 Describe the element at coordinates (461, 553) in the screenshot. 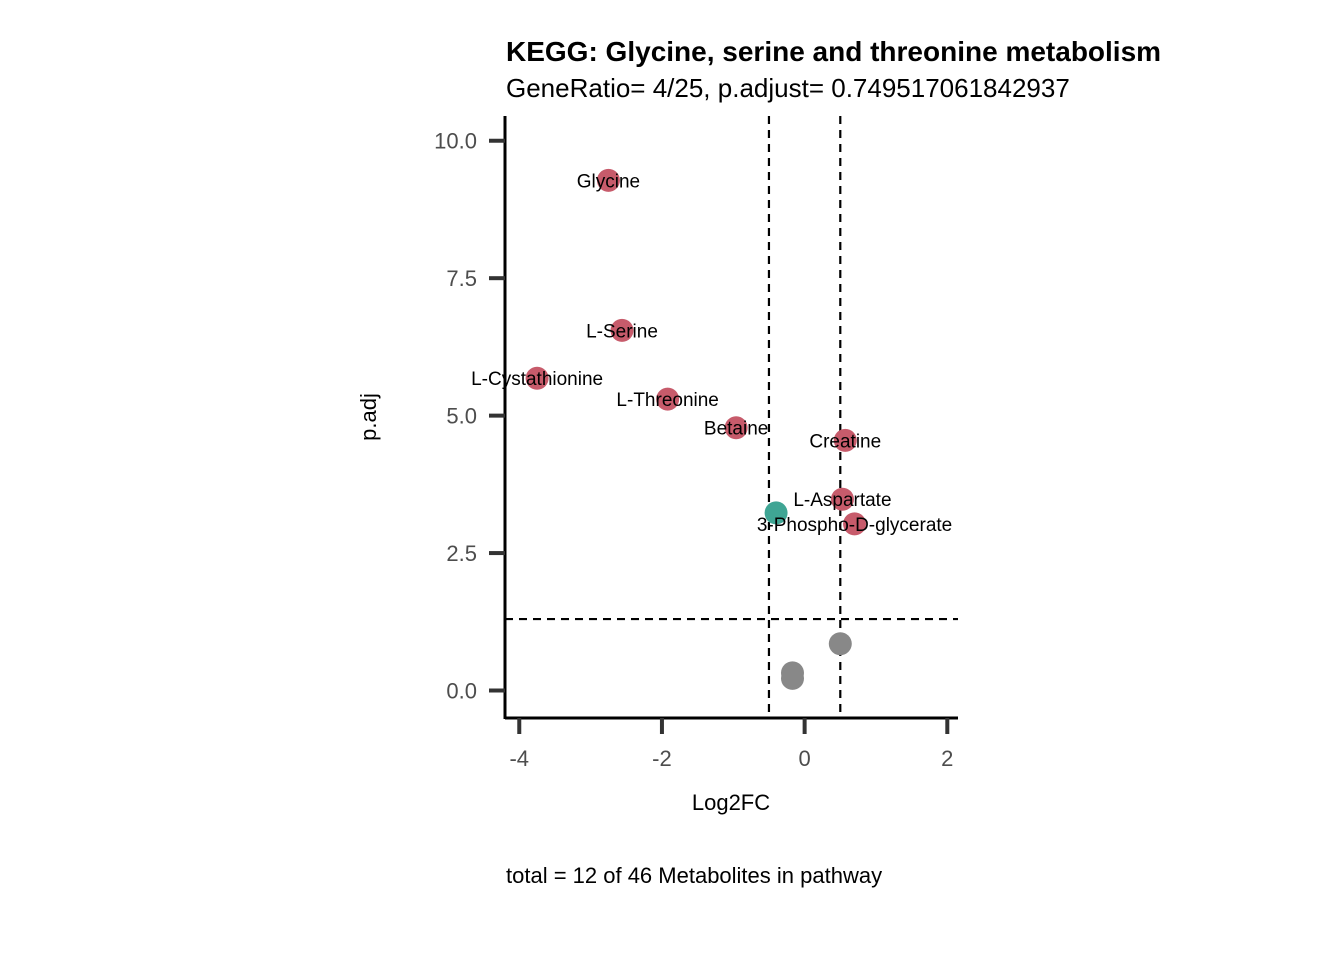

I see `y-tick-label-1: 2.5` at that location.